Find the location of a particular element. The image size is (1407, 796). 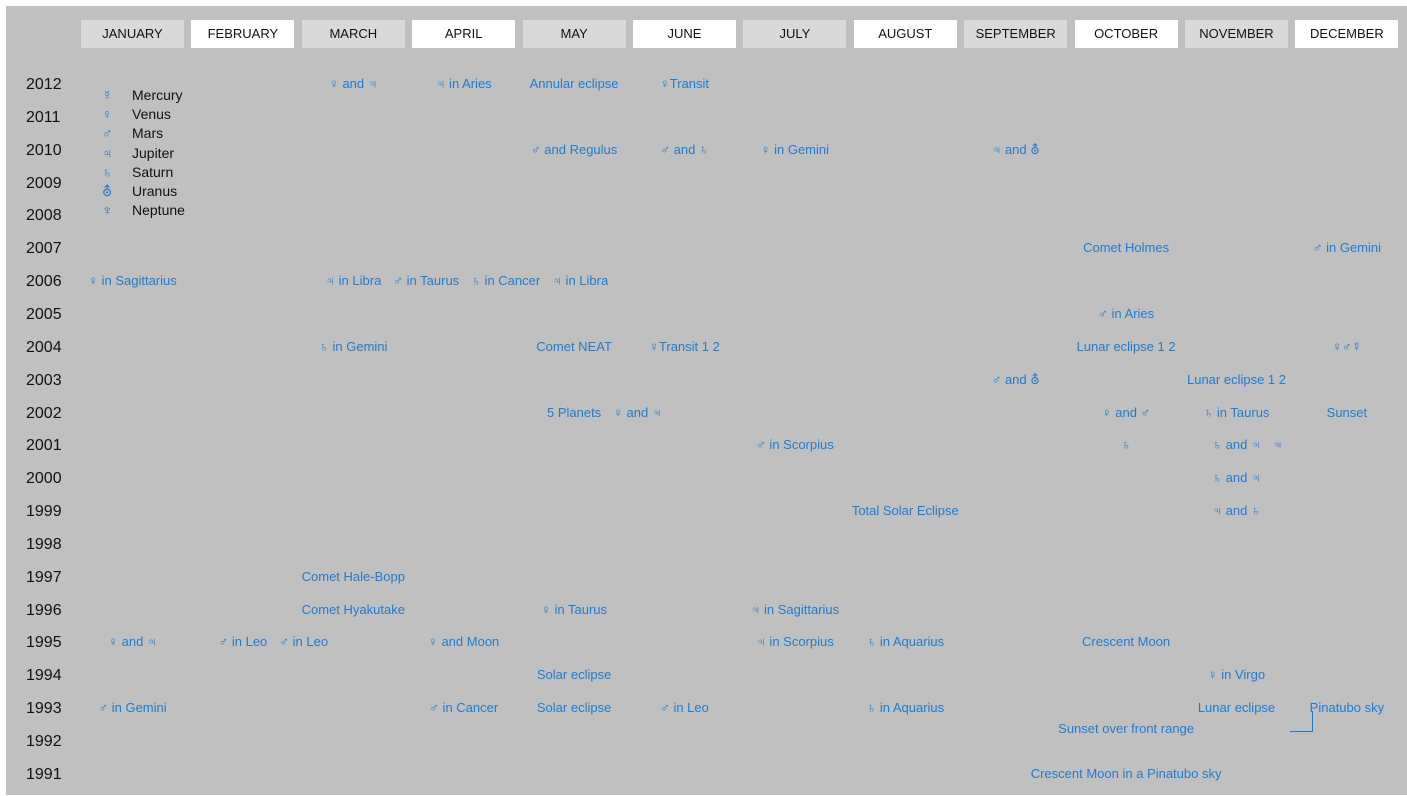

saturn-icon: ♄ is located at coordinates (107, 171).